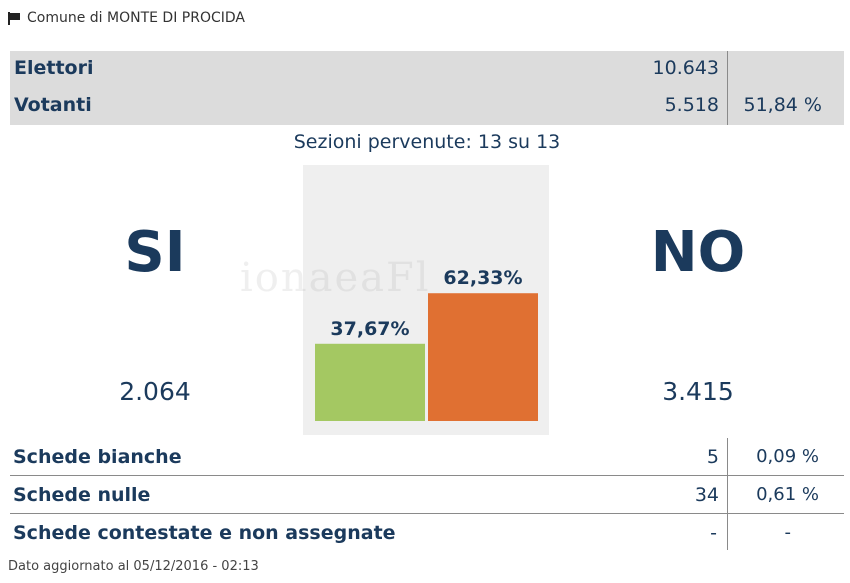  I want to click on schede-percent: -, so click(788, 532).